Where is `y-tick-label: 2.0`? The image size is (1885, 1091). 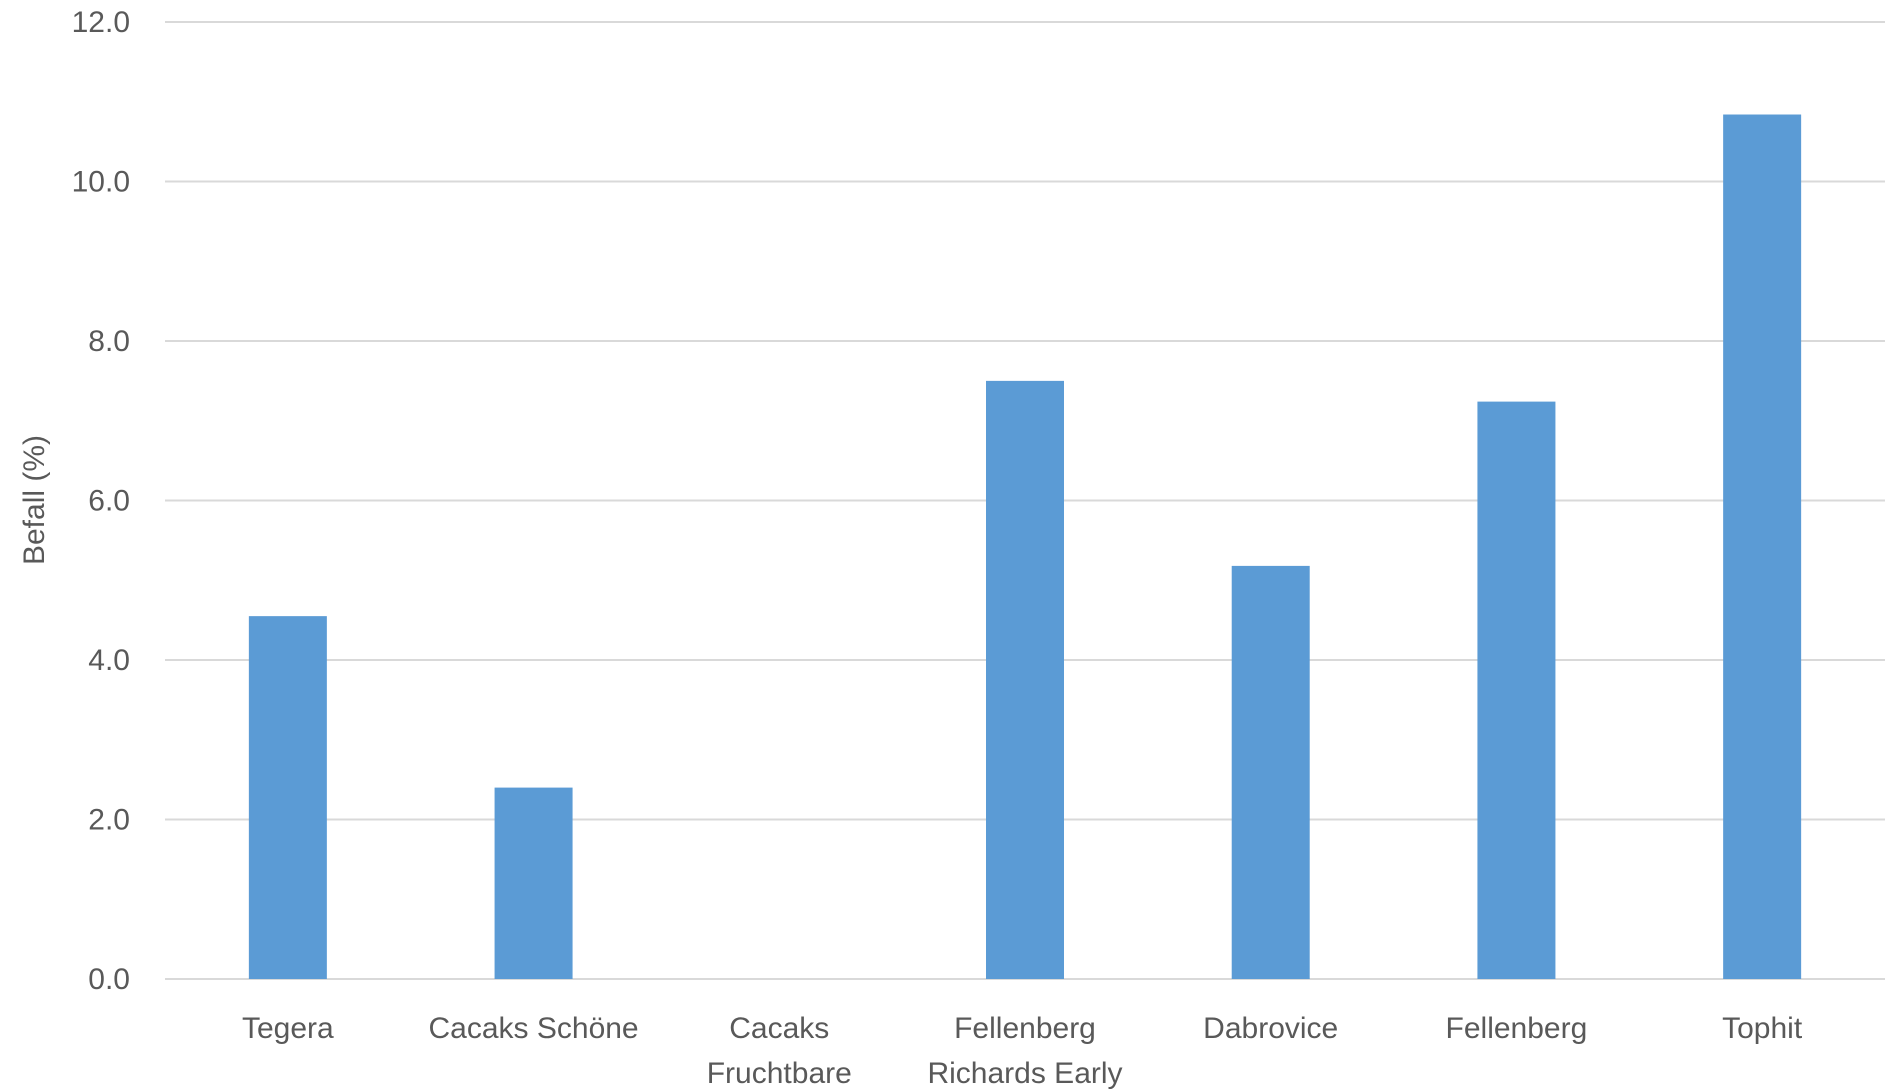 y-tick-label: 2.0 is located at coordinates (109, 820).